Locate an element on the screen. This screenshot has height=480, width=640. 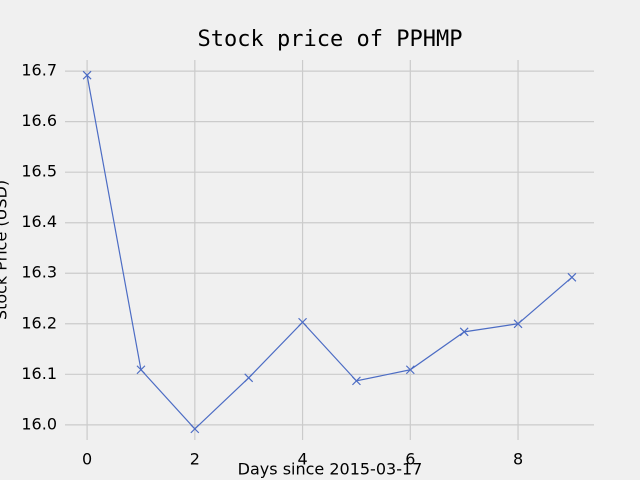
y-tick-label: 16.3 is located at coordinates (39, 272).